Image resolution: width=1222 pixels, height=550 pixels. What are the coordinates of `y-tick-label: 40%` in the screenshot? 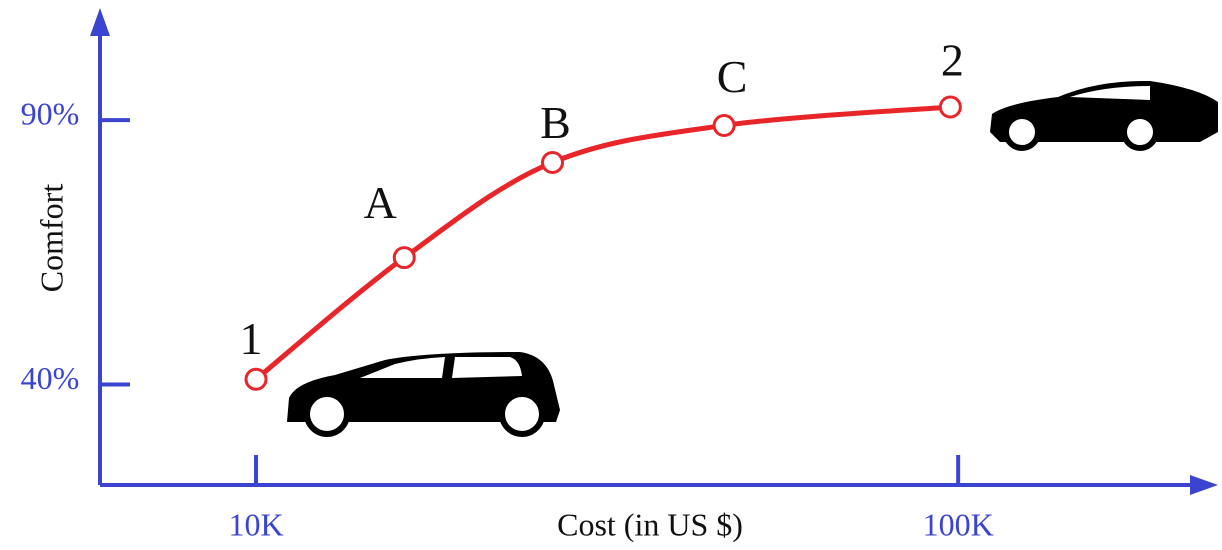 It's located at (50, 378).